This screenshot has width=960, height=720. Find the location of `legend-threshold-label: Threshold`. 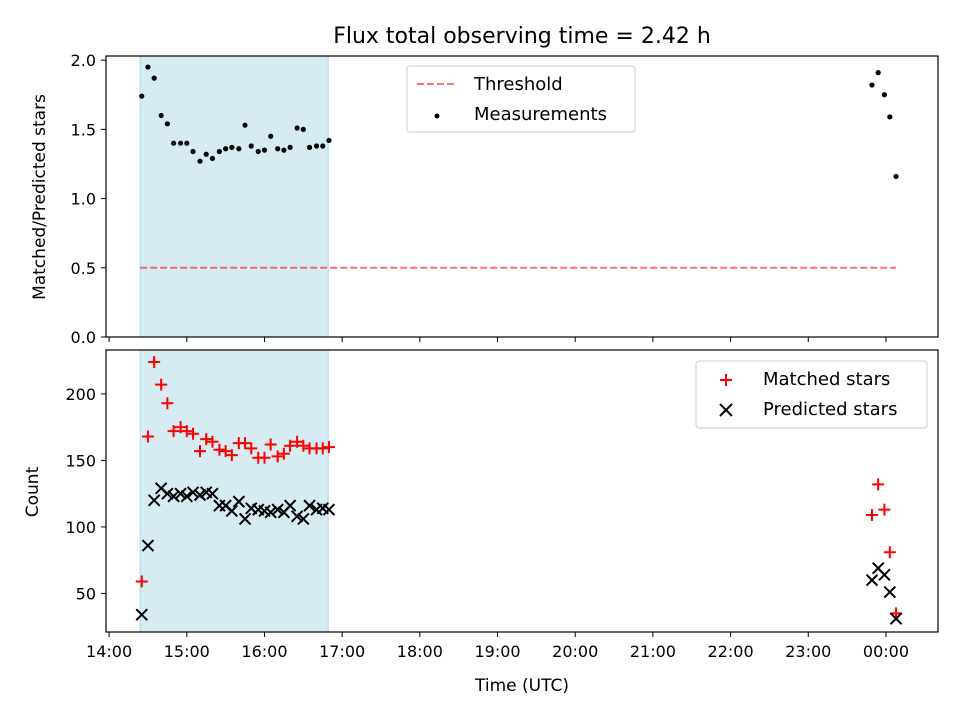

legend-threshold-label: Threshold is located at coordinates (518, 84).